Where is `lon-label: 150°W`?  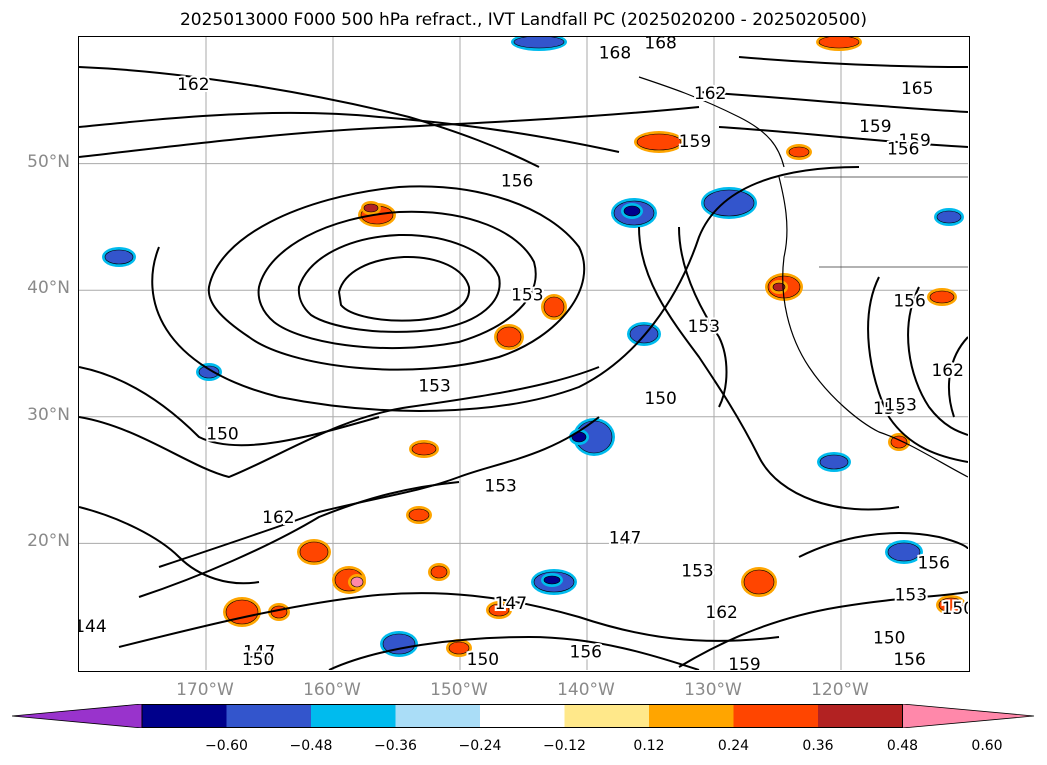
lon-label: 150°W is located at coordinates (459, 690).